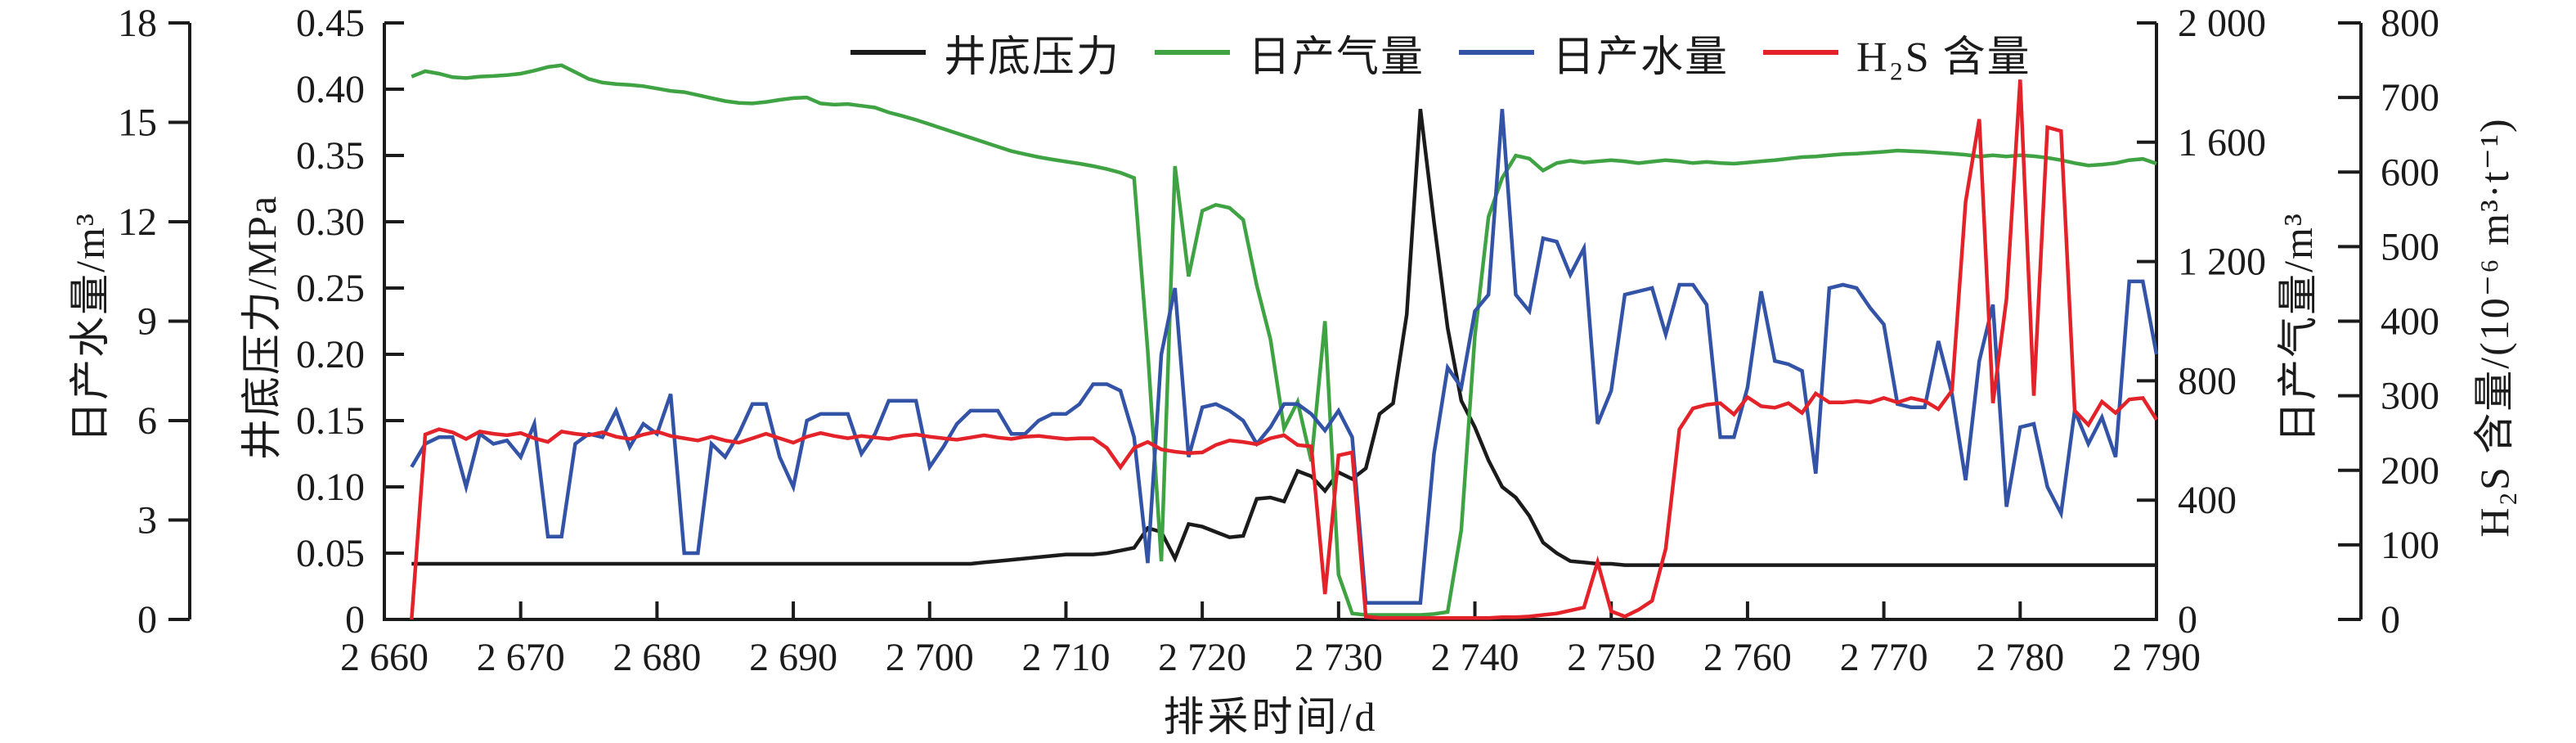 The image size is (2576, 743). I want to click on legend-item-water: 日产水量, so click(1594, 53).